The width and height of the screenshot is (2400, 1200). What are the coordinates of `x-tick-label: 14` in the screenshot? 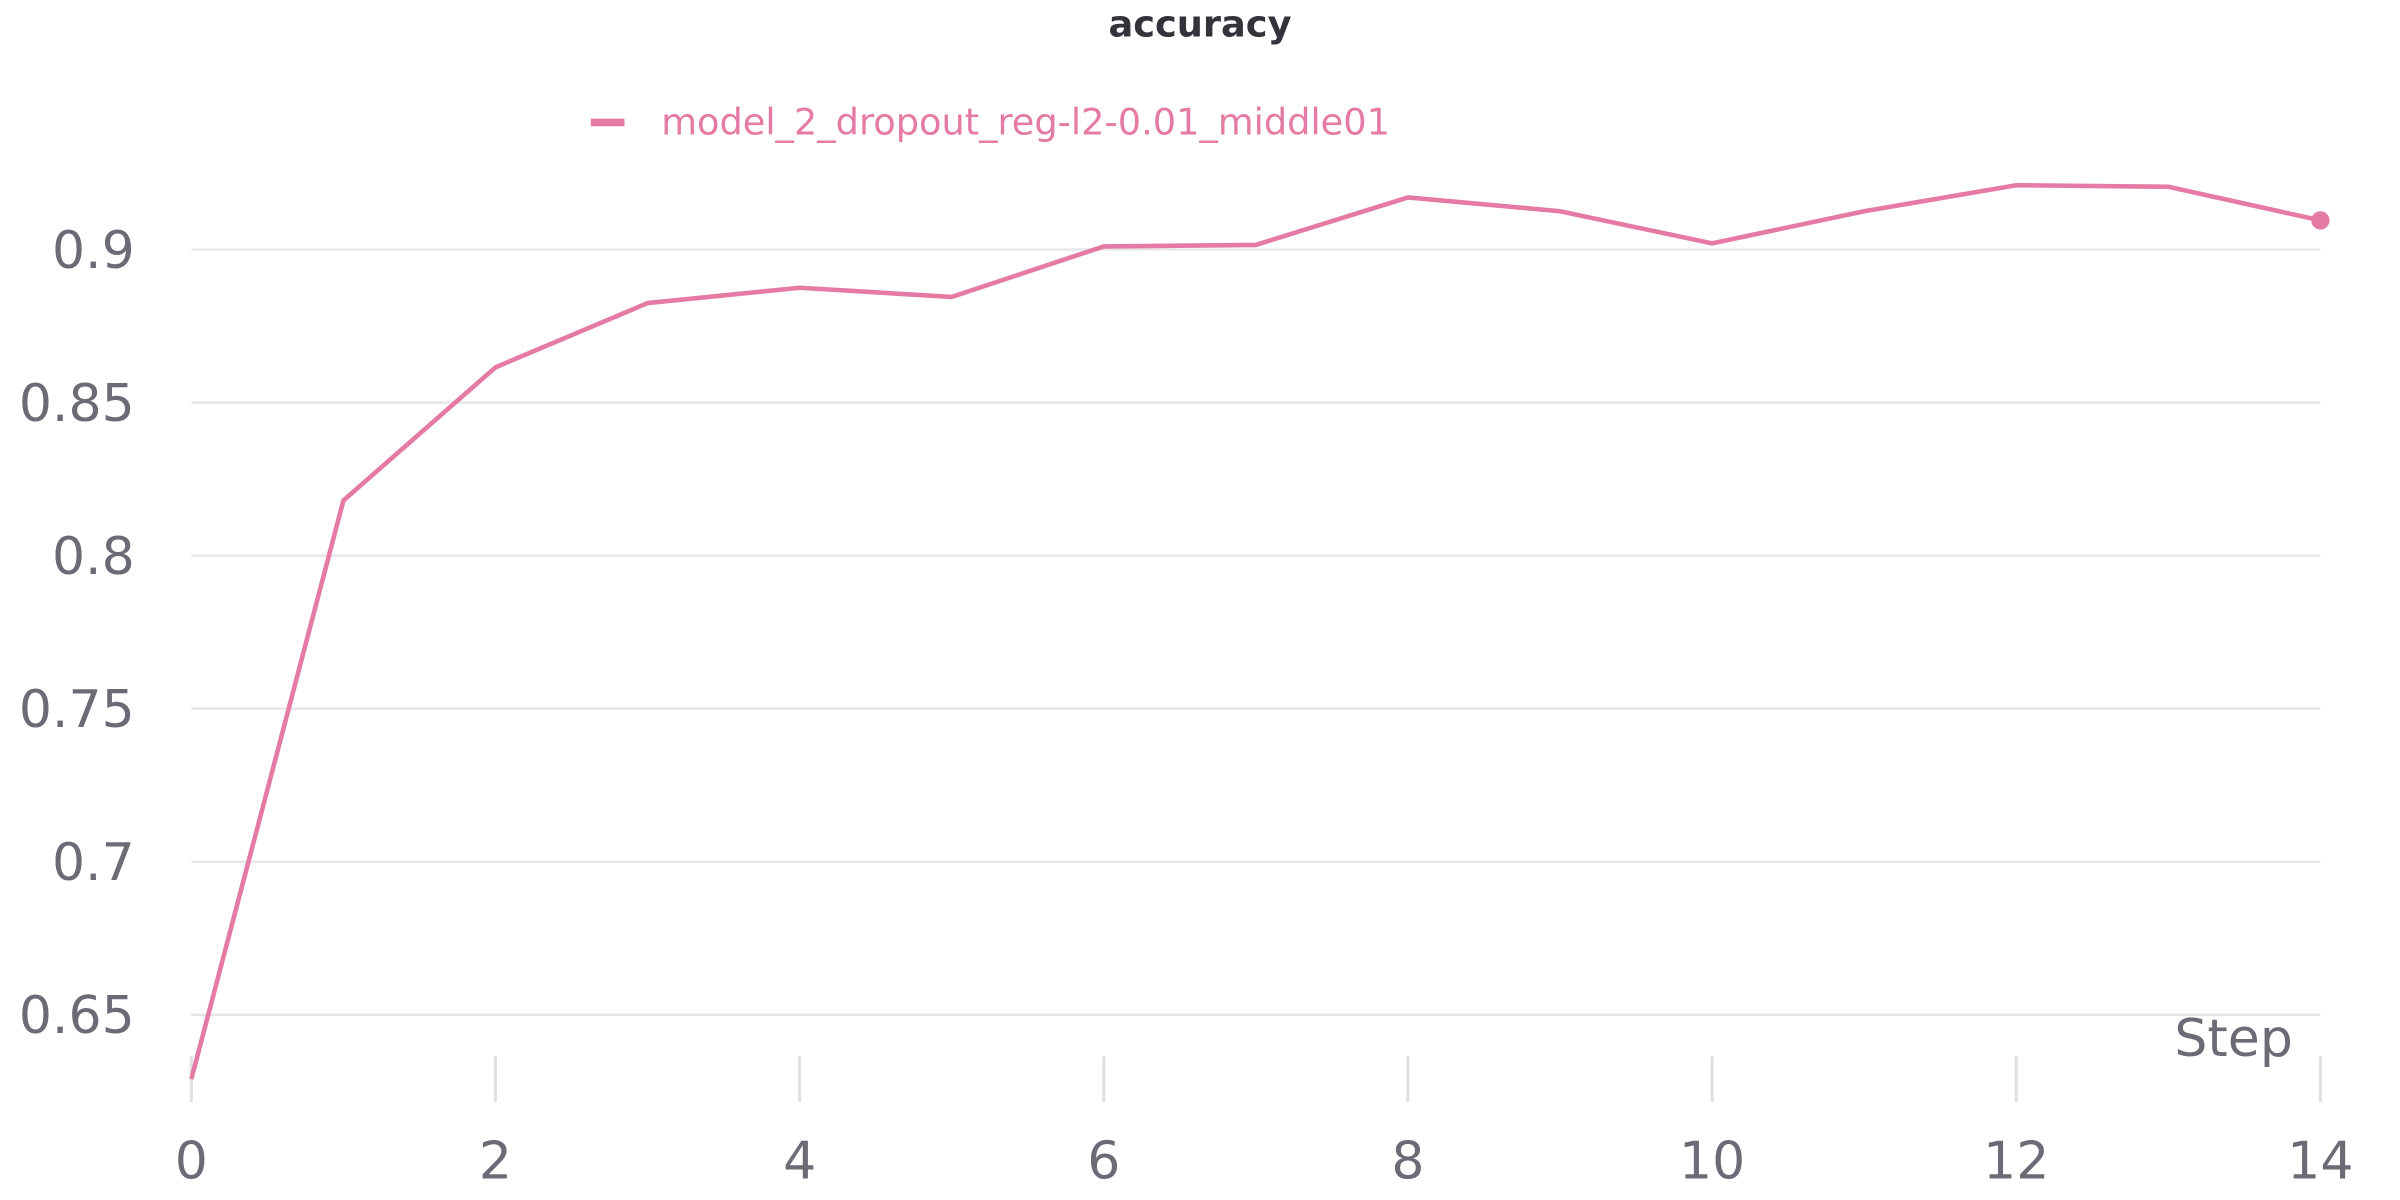 It's located at (2320, 1162).